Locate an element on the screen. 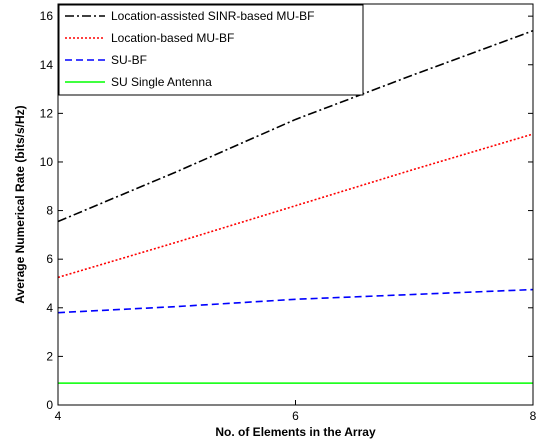 The image size is (542, 442). y-tick-label: 4 is located at coordinates (49, 308).